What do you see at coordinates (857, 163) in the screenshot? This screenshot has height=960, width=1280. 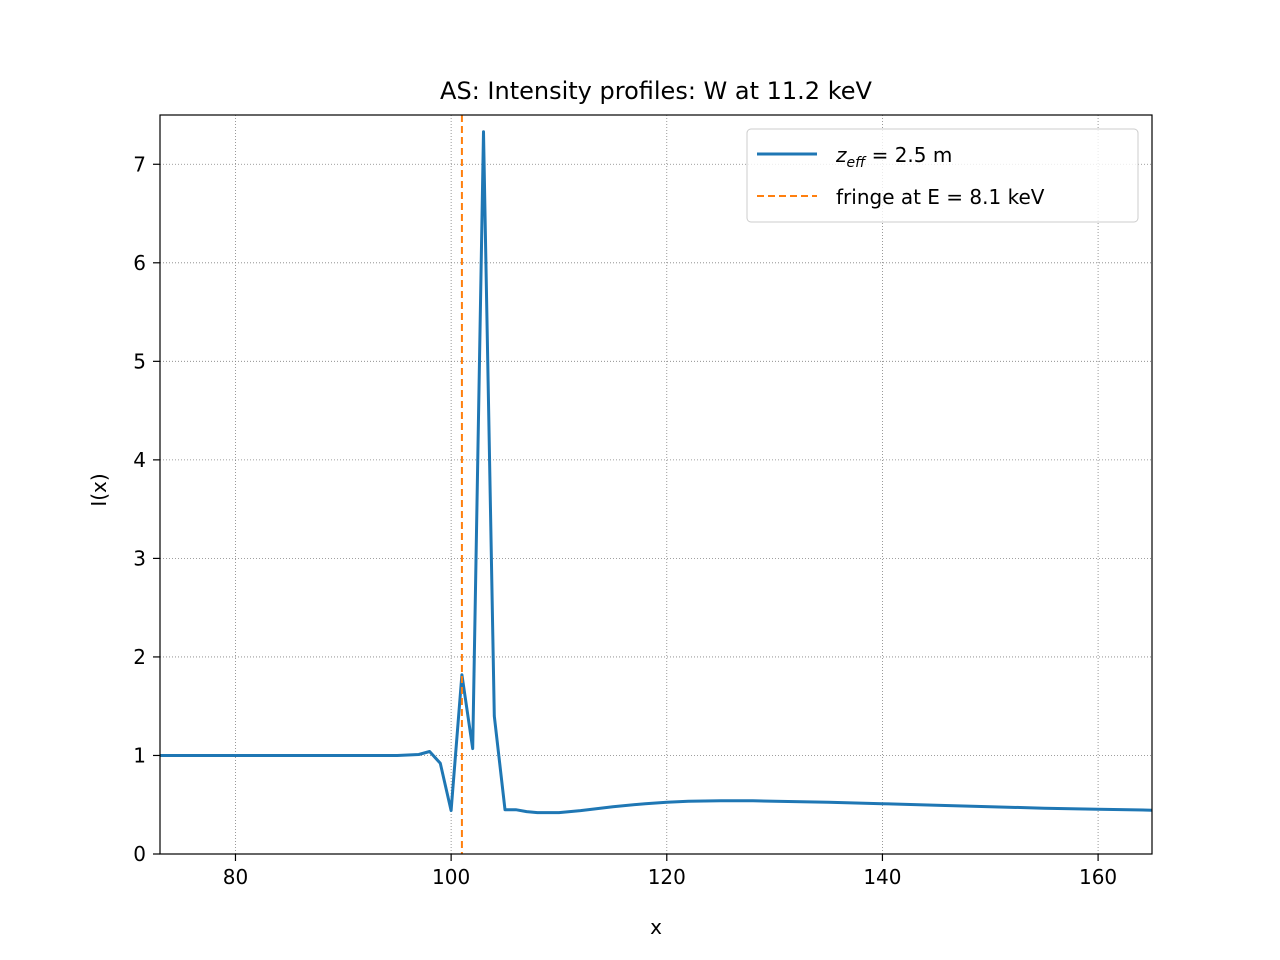 I see `legend-label-series-1-subscript: eff` at bounding box center [857, 163].